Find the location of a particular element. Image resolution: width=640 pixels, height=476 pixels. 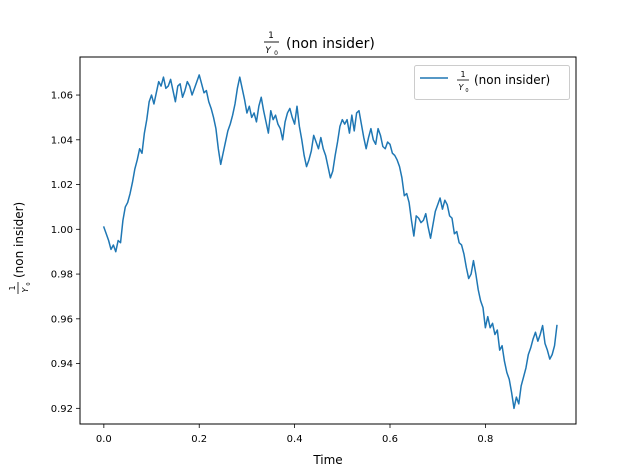

y-tick-label: 0.98 is located at coordinates (62, 275).